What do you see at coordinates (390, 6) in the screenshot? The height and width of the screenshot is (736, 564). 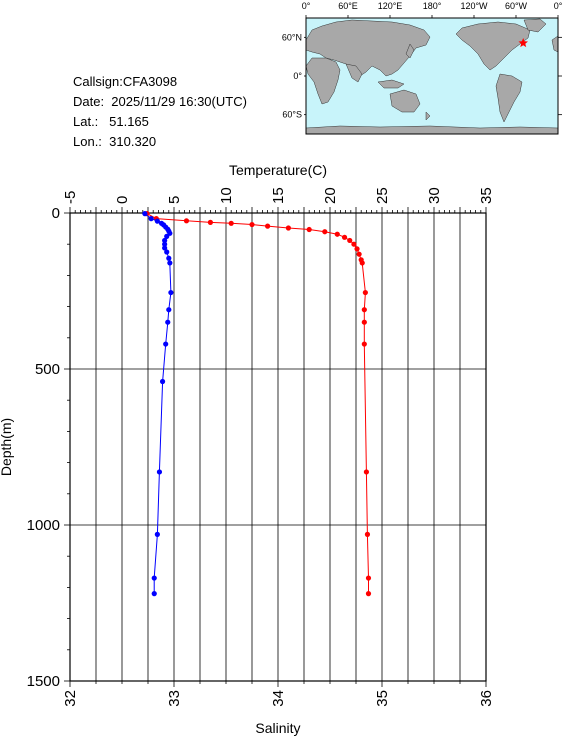 I see `map-longitude-label: 120°E` at bounding box center [390, 6].